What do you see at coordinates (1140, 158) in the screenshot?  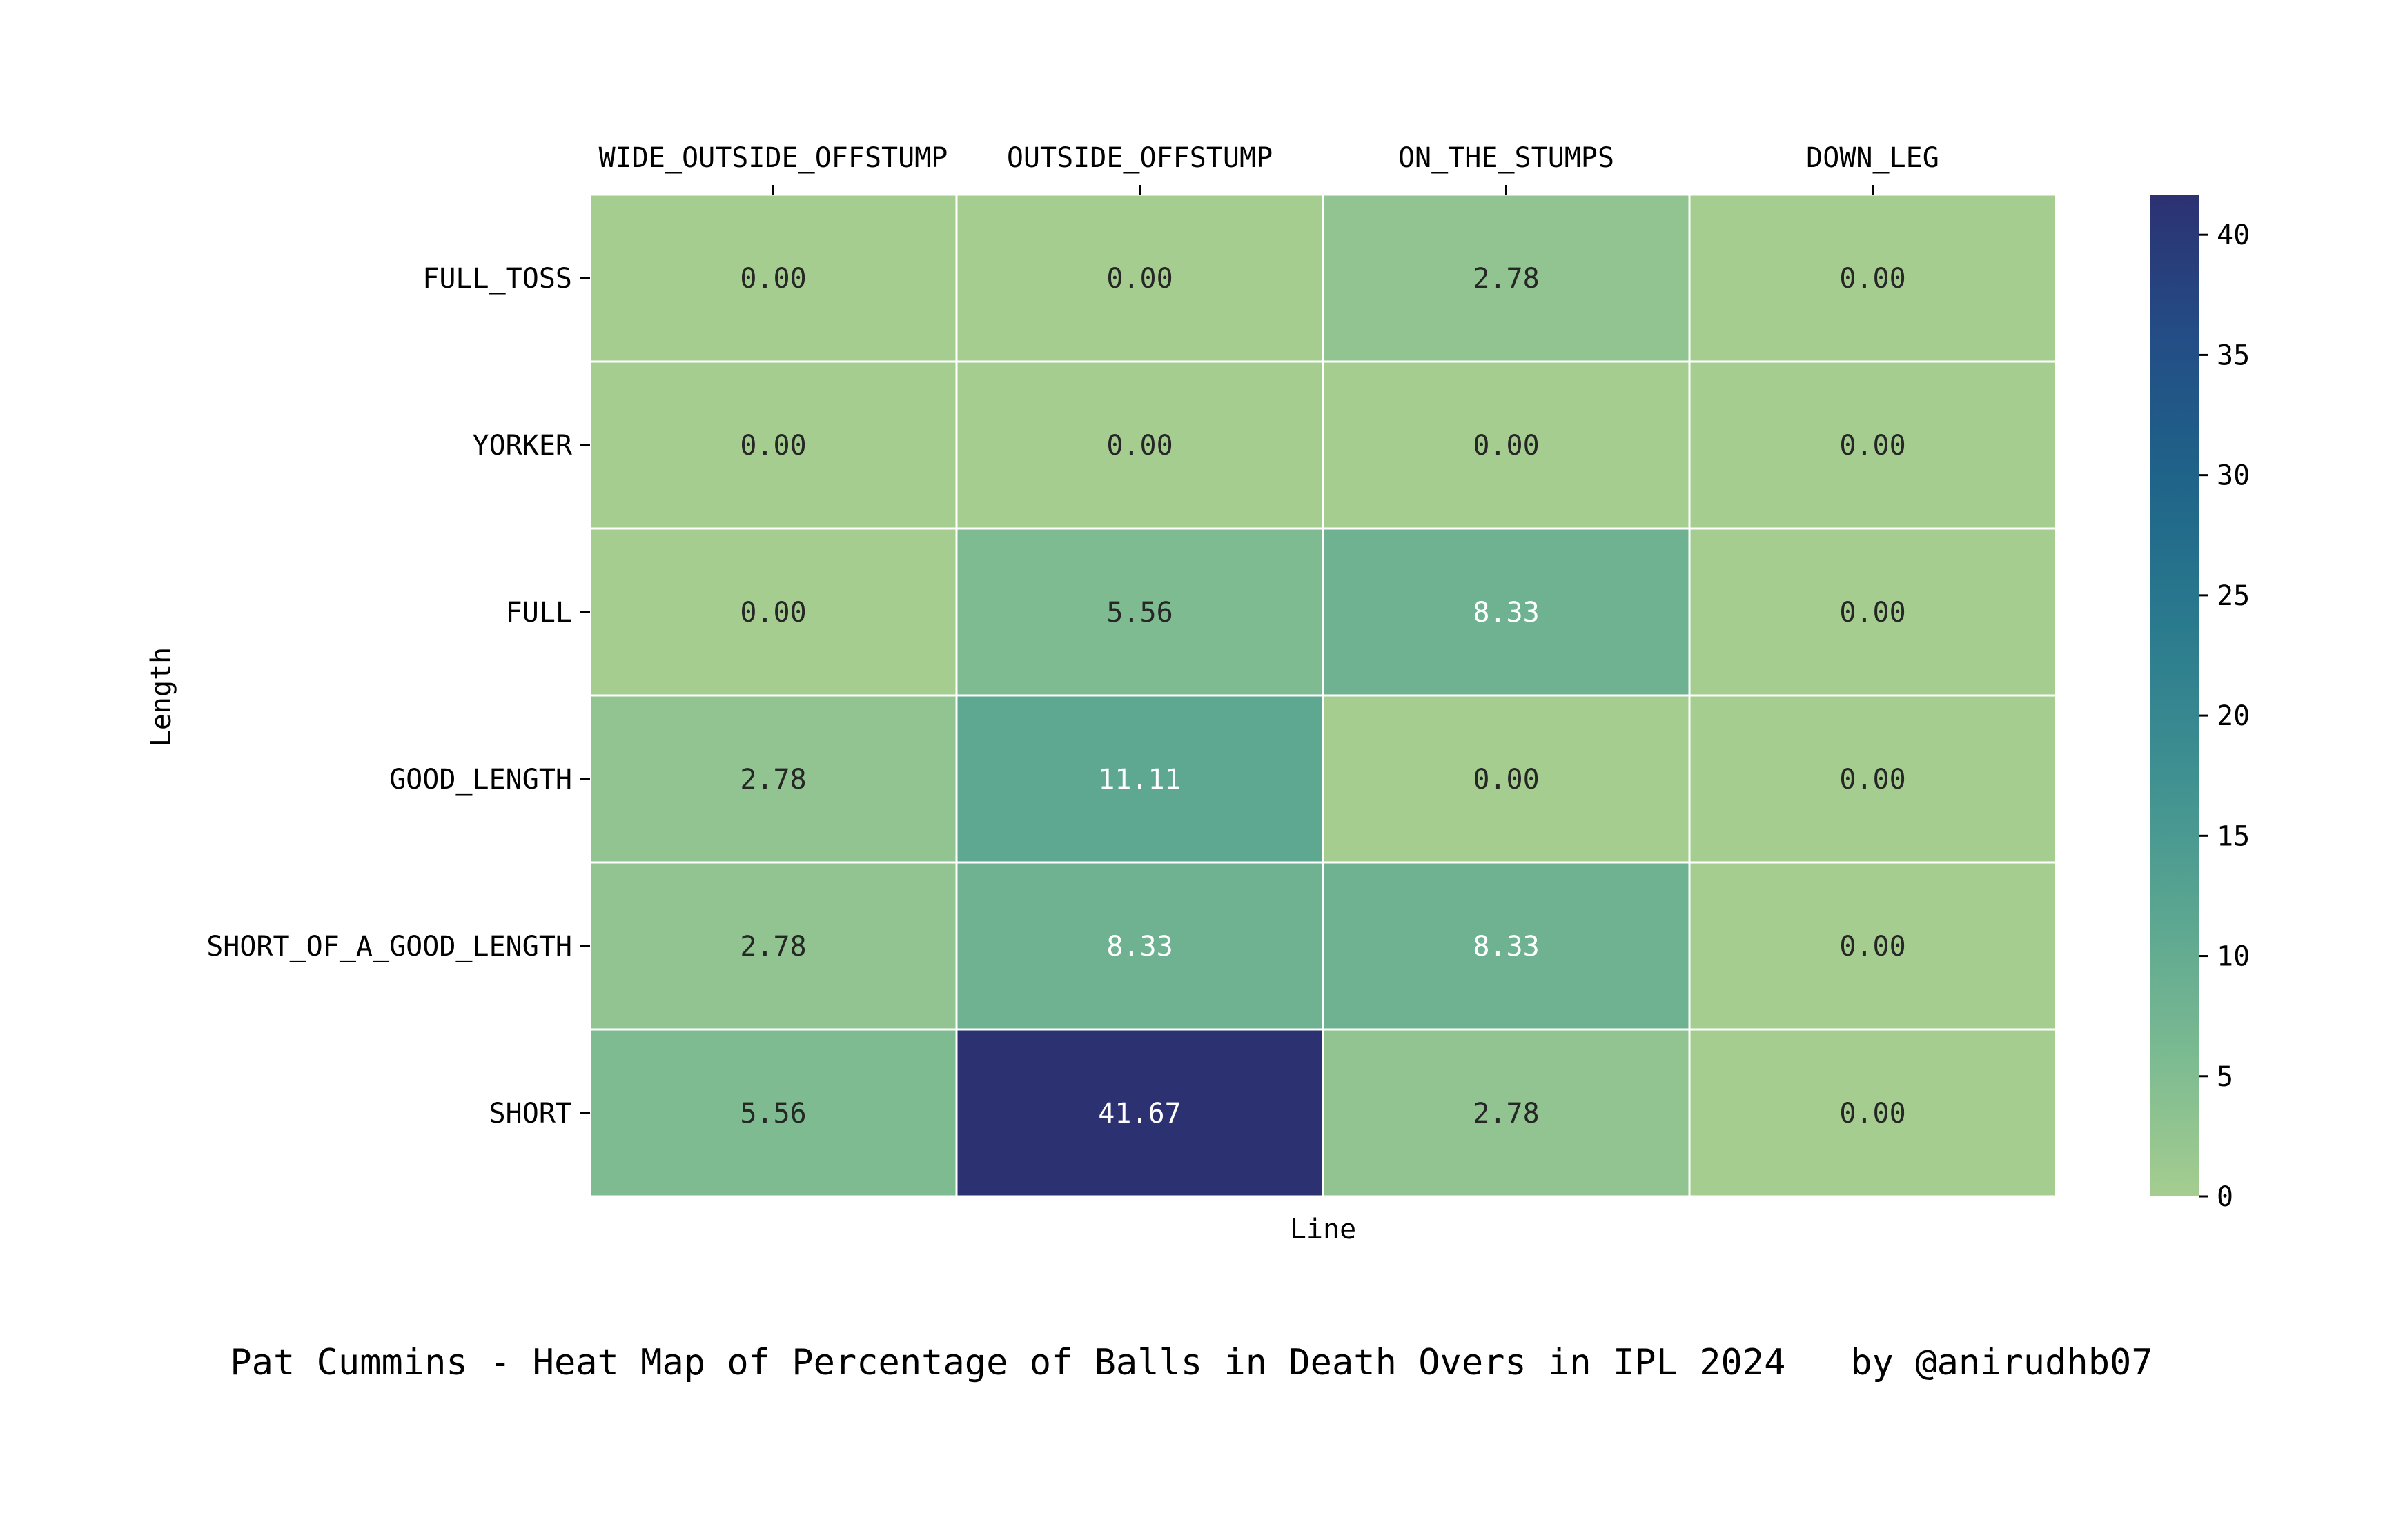 I see `x-tick-label: OUTSIDE_OFFSTUMP` at bounding box center [1140, 158].